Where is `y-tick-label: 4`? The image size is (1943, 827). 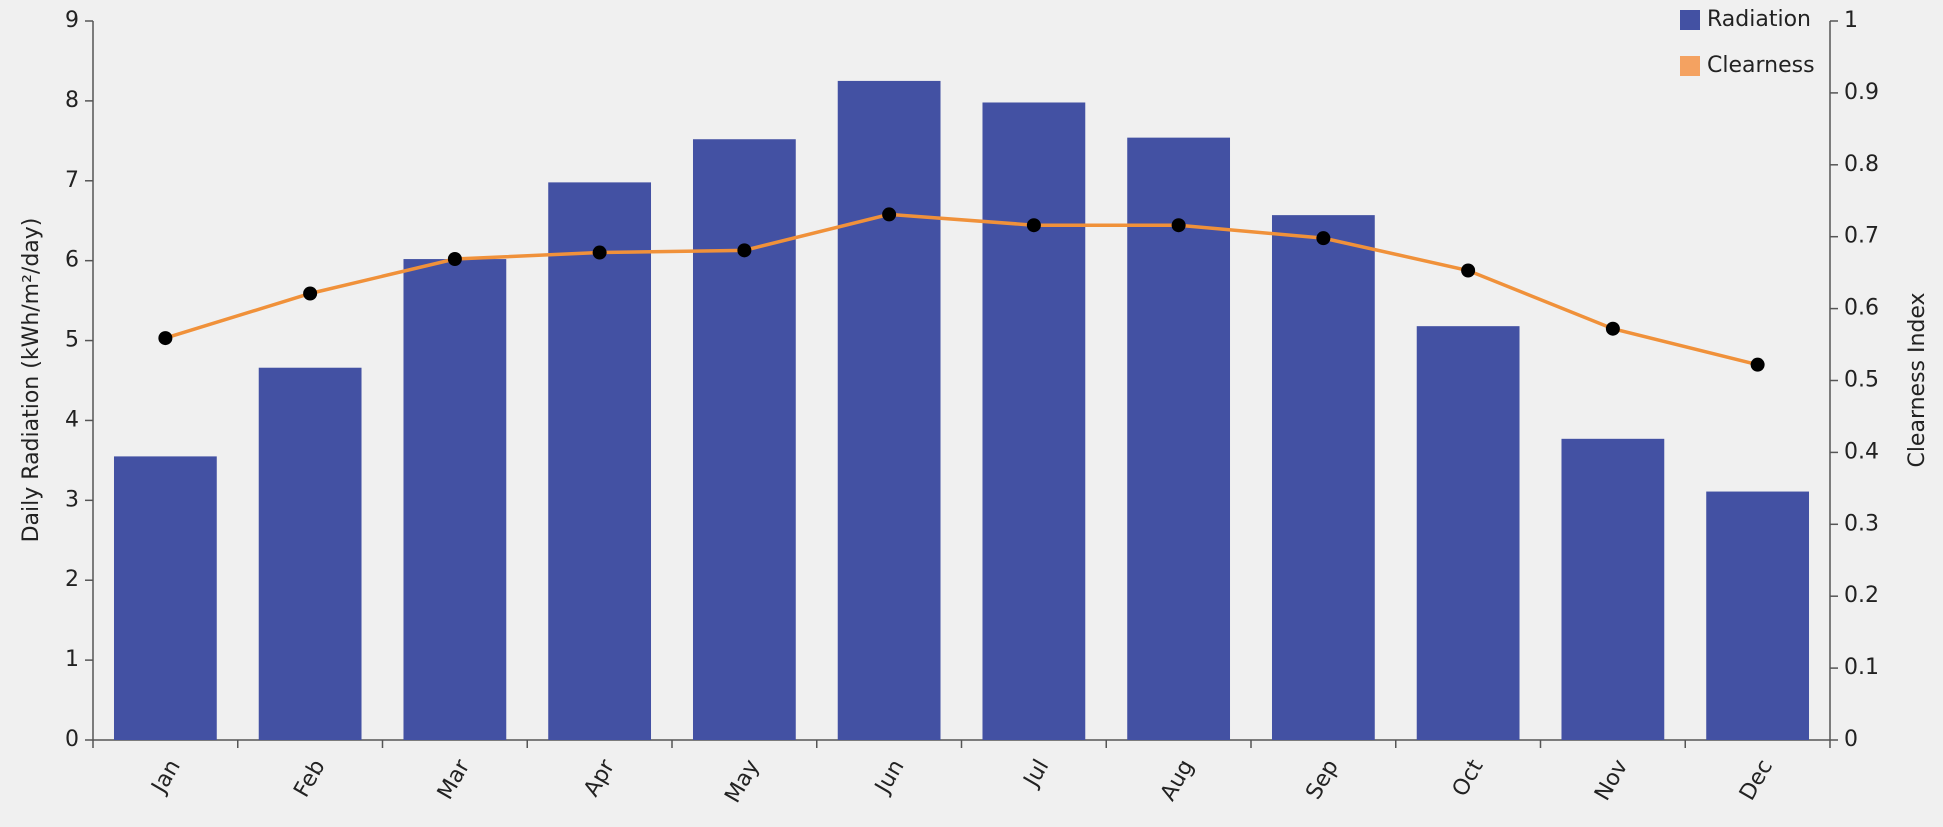 y-tick-label: 4 is located at coordinates (72, 419).